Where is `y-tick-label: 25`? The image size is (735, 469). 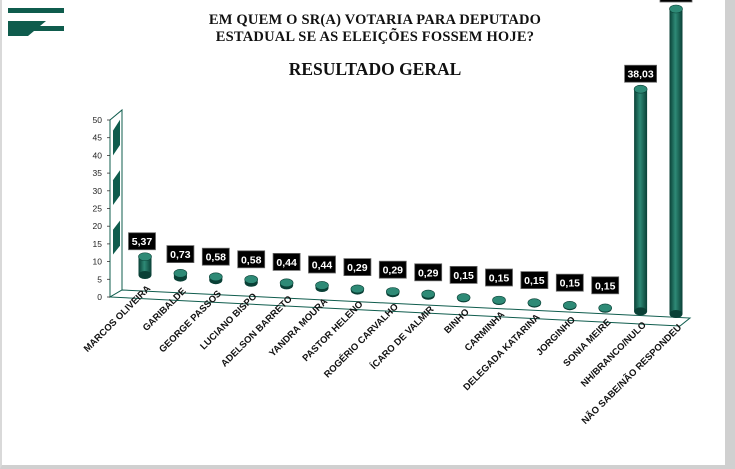 y-tick-label: 25 is located at coordinates (98, 209).